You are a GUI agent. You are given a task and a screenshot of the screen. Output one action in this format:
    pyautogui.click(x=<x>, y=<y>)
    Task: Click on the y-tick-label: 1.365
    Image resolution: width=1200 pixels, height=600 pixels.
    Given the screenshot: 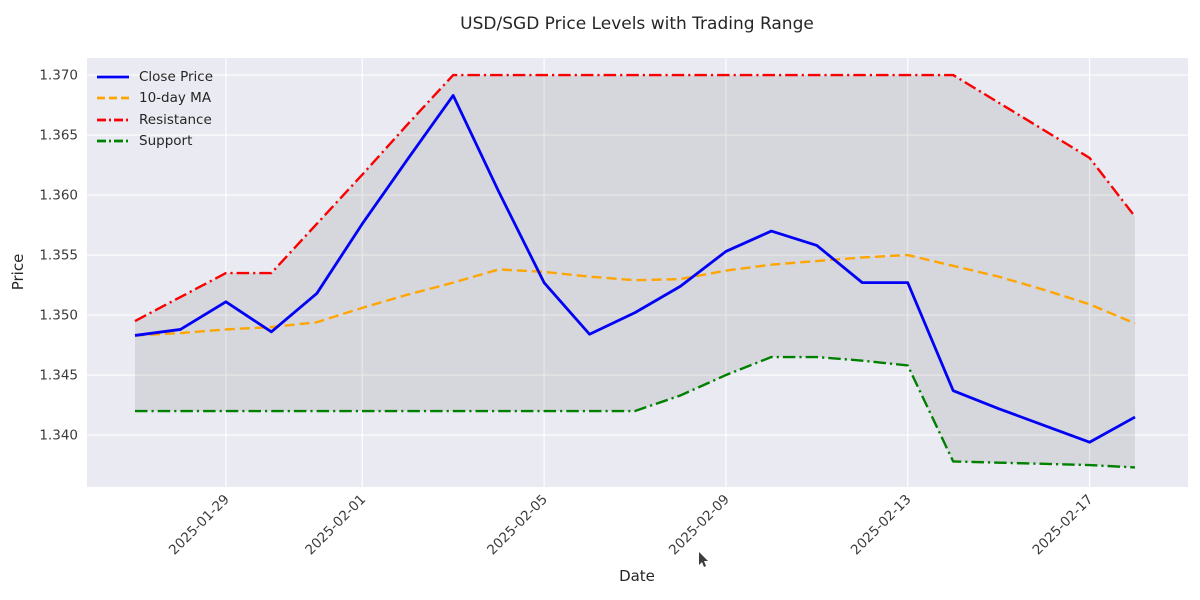 What is the action you would take?
    pyautogui.click(x=58, y=136)
    